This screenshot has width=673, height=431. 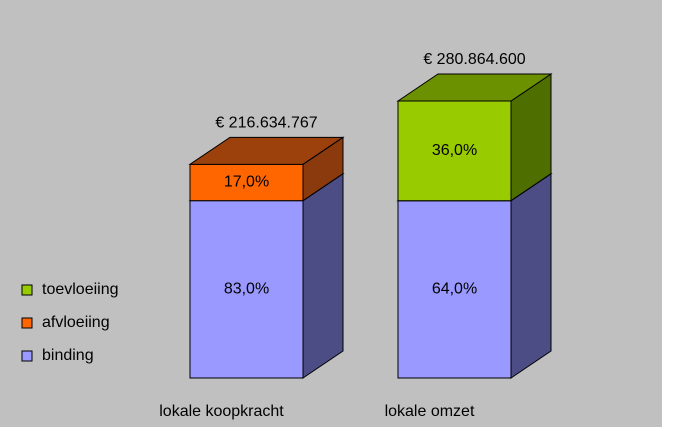 I want to click on value-label: 64,0%, so click(x=454, y=289).